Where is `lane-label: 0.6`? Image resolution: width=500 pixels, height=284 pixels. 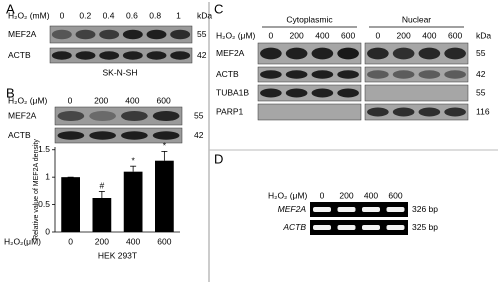
lane-label: 0.6 is located at coordinates (132, 15).